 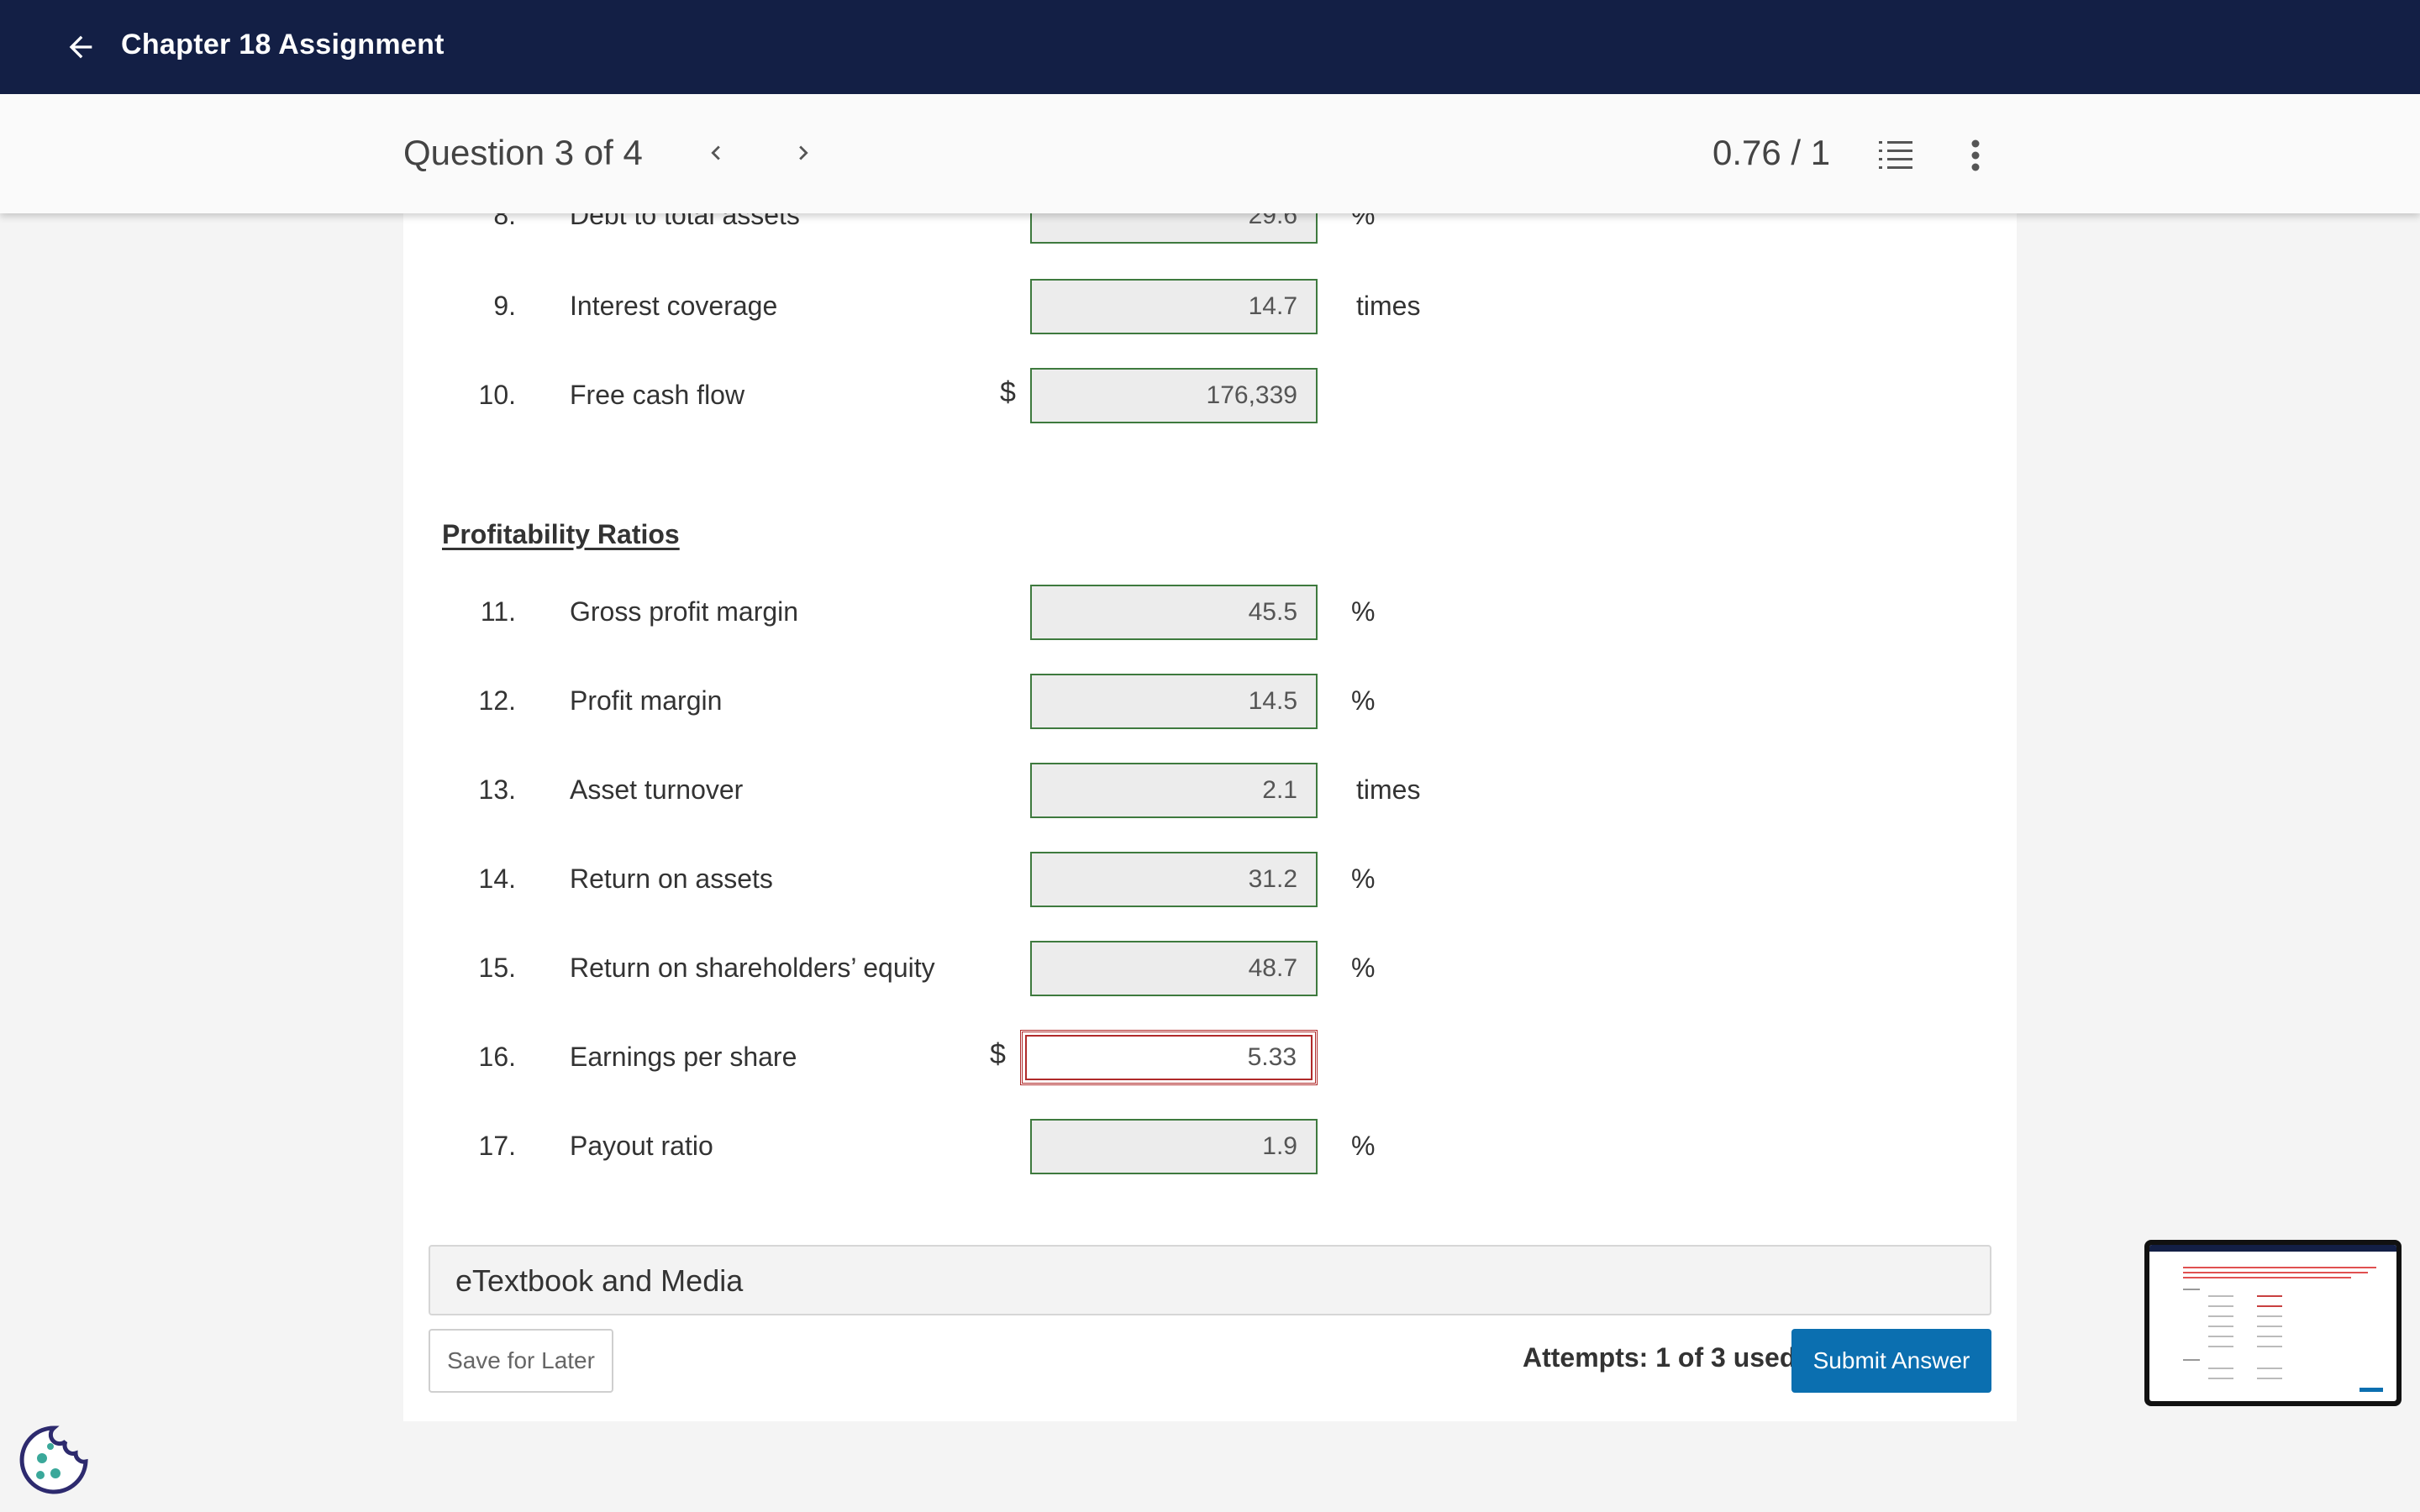 I want to click on ratio-row-return-on-equity: 15. Return on shareholders’ equity %, so click(x=1210, y=970).